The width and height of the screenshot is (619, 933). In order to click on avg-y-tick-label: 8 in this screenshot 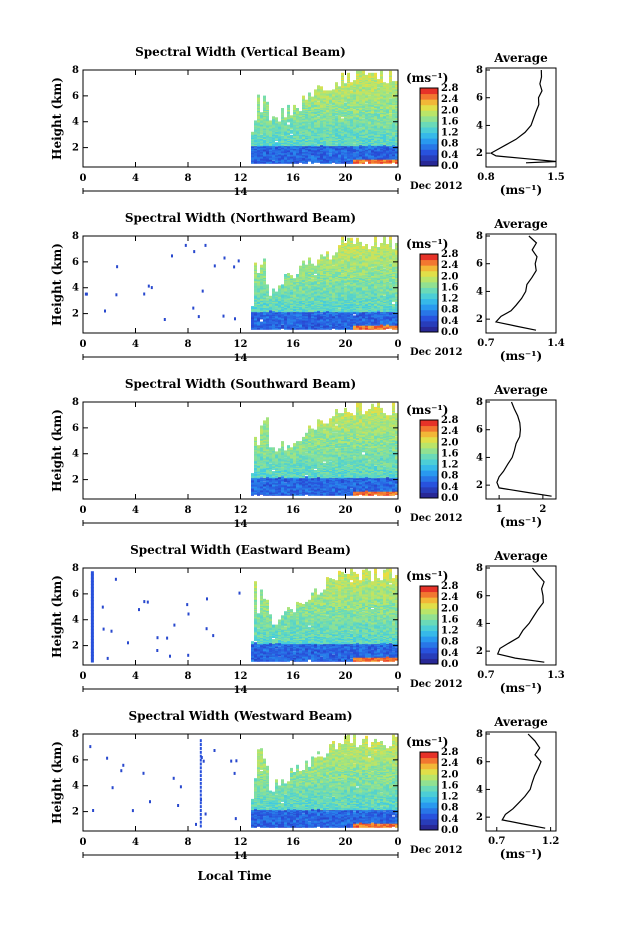, I will do `click(479, 70)`.